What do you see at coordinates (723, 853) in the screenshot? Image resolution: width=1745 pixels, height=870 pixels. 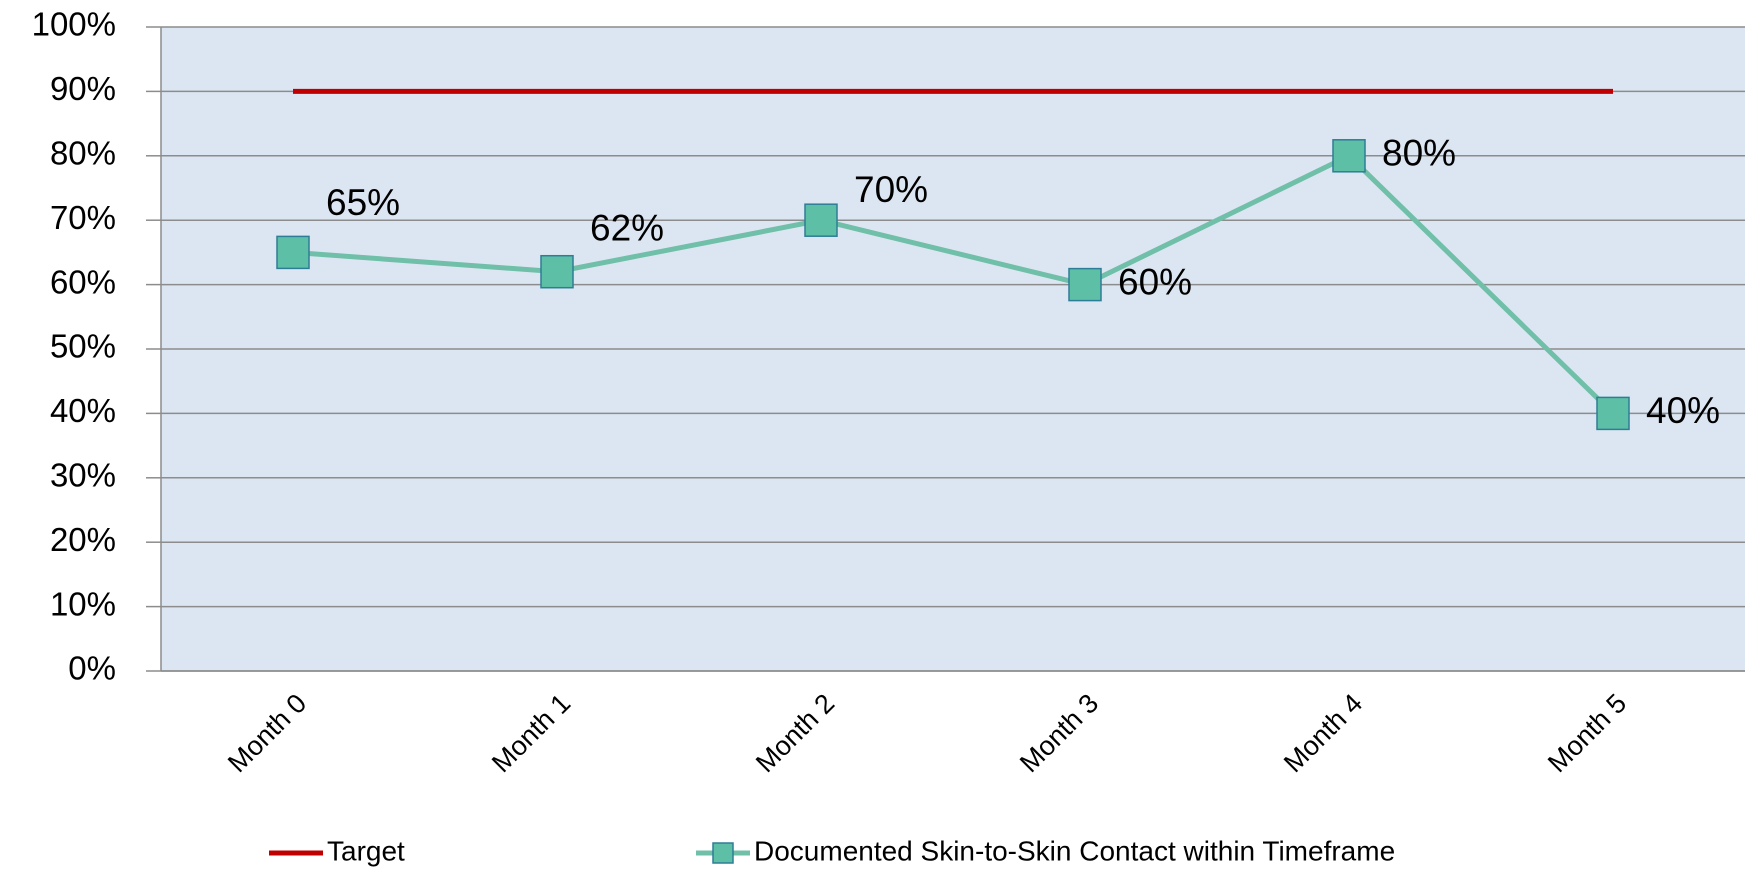 I see `legend-marker` at bounding box center [723, 853].